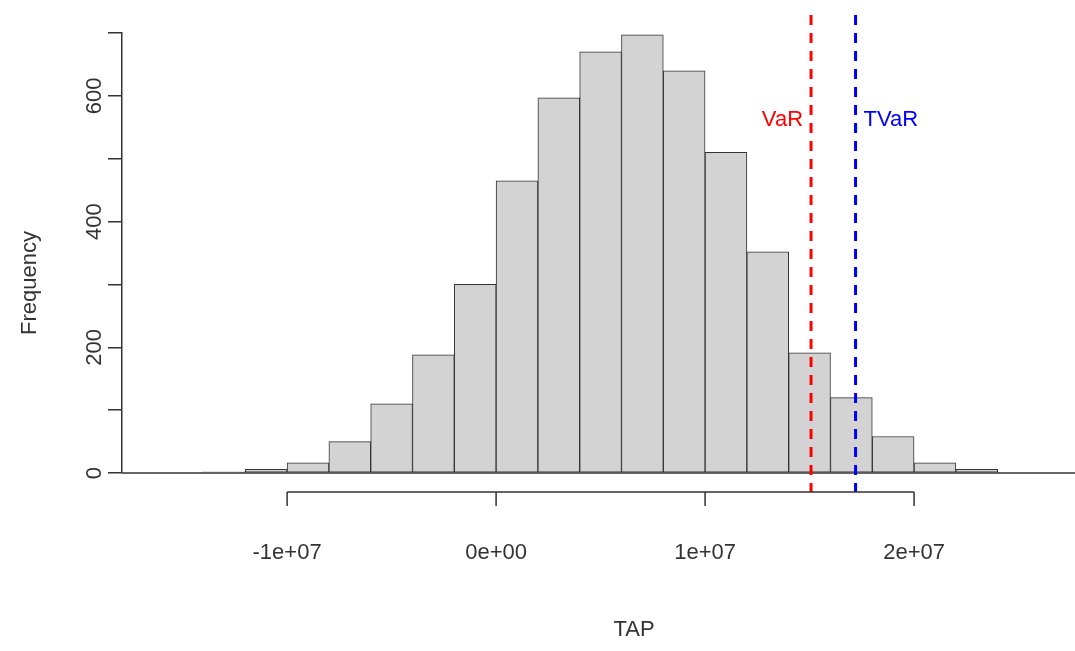  Describe the element at coordinates (287, 552) in the screenshot. I see `x-tick-label: -1e+07` at that location.